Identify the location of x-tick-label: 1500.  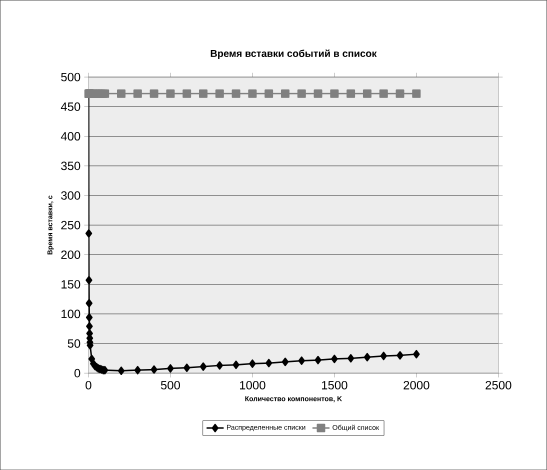
(335, 385).